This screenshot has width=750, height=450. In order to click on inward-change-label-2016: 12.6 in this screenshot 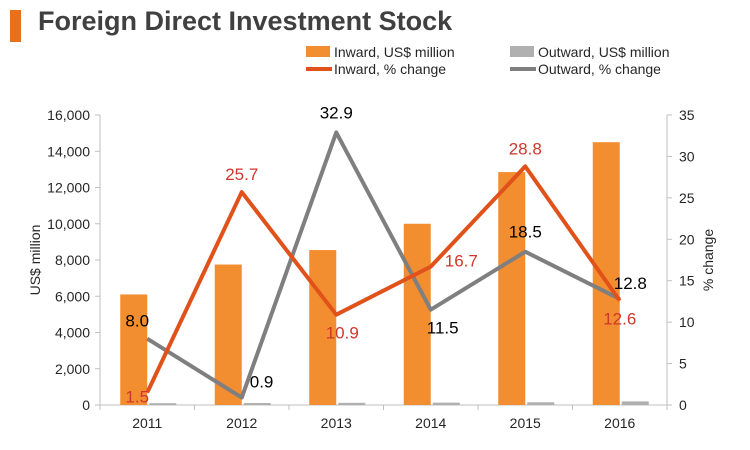, I will do `click(619, 319)`.